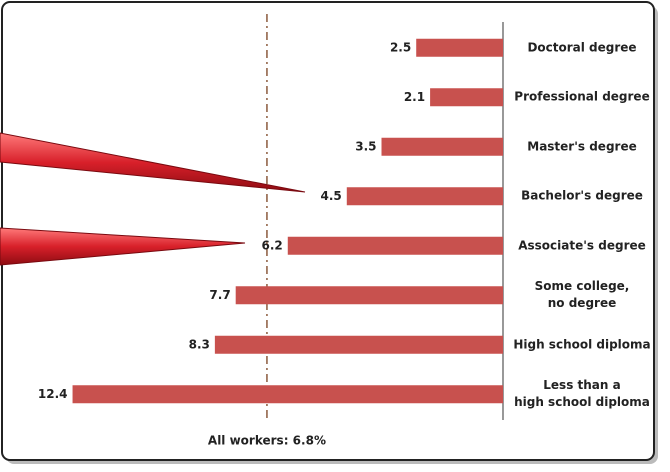 Image resolution: width=670 pixels, height=472 pixels. What do you see at coordinates (400, 47) in the screenshot?
I see `value-label: 2.5` at bounding box center [400, 47].